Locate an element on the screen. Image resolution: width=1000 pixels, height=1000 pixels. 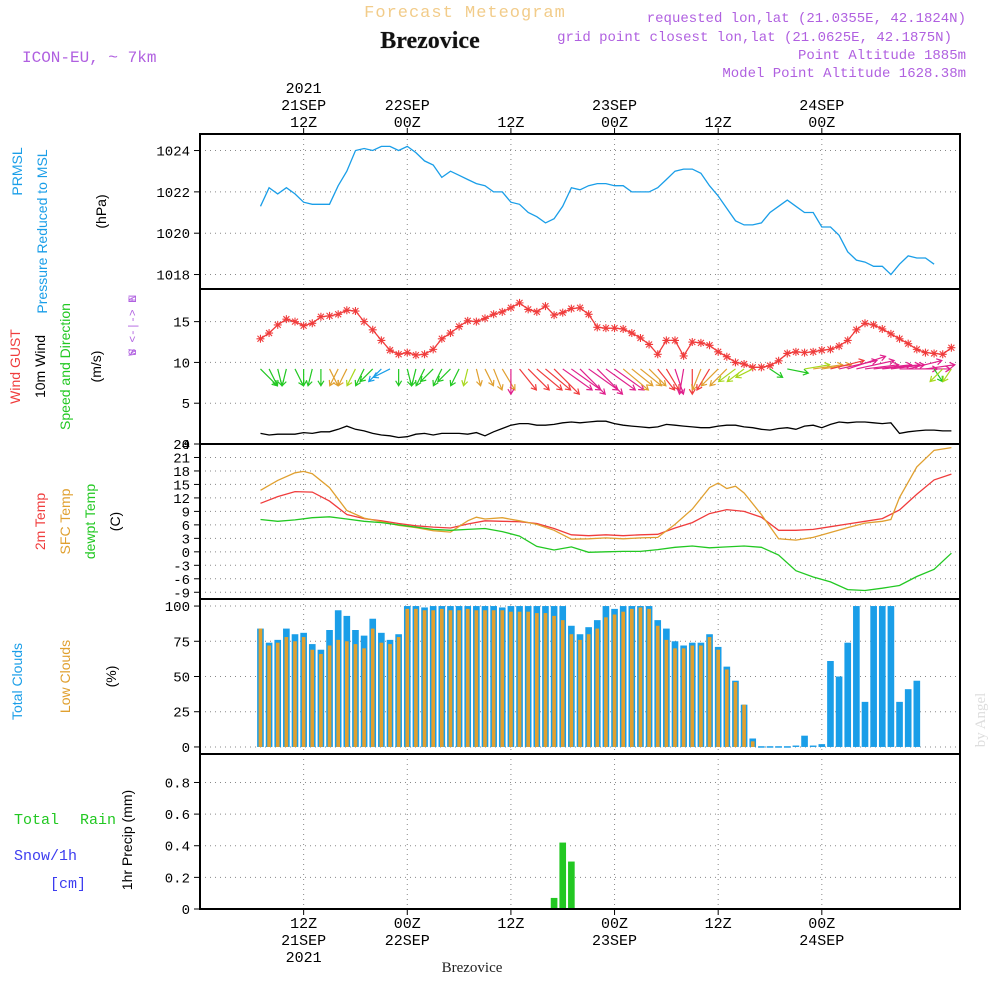
time-label-bottom: 00Z is located at coordinates (614, 924).